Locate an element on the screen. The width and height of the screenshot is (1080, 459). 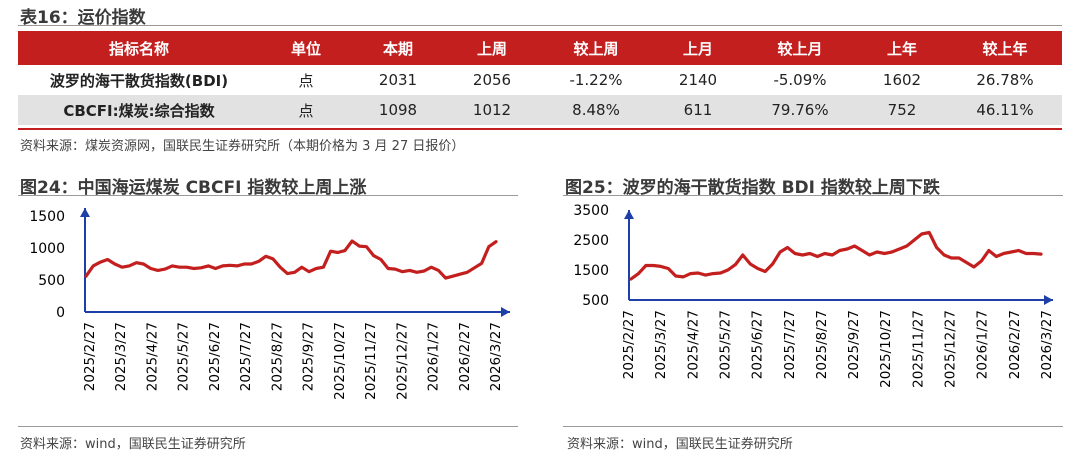
header-yoy: 较上年 is located at coordinates (1005, 48).